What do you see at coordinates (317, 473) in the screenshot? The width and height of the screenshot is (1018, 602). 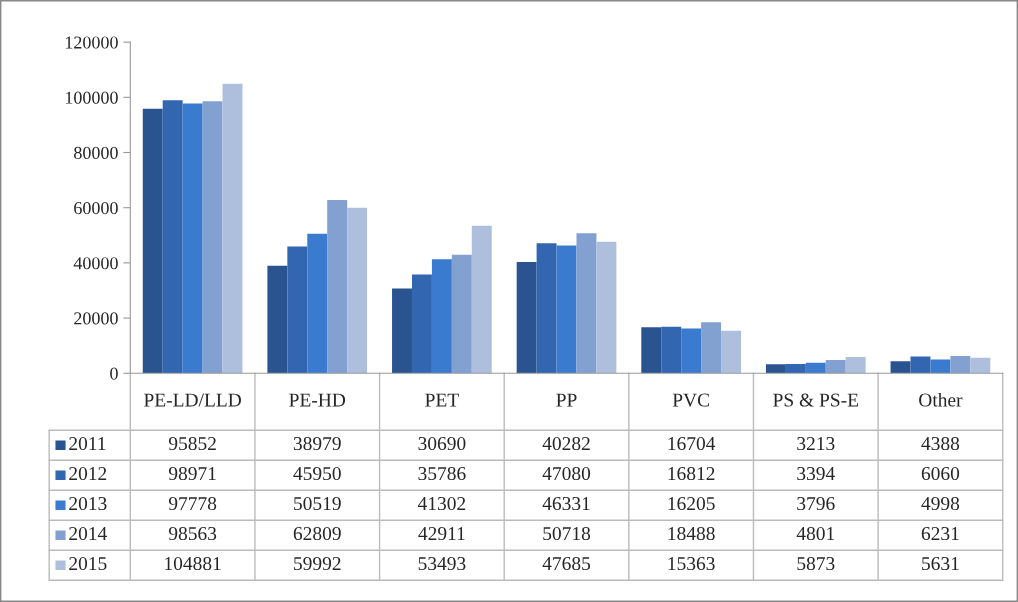 I see `data-label: 45950` at bounding box center [317, 473].